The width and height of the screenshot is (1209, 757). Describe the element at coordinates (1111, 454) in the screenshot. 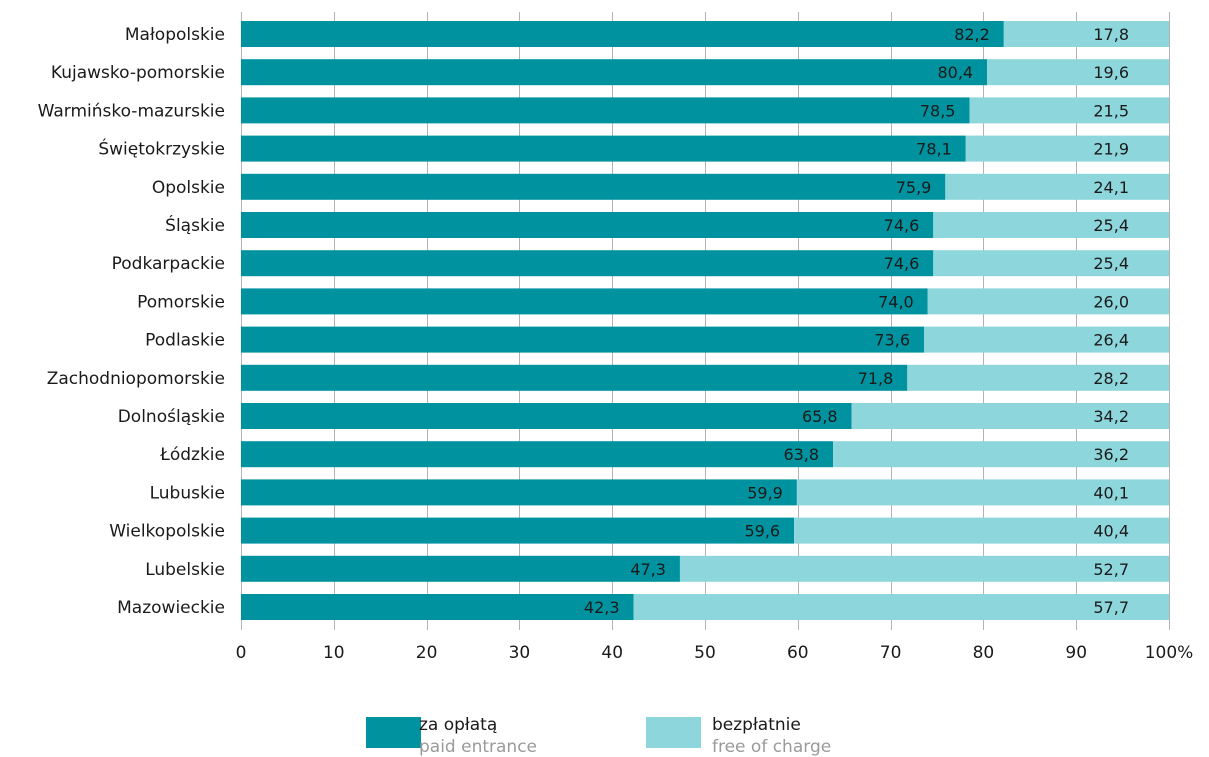

I see `data-label-free: 36,2` at that location.